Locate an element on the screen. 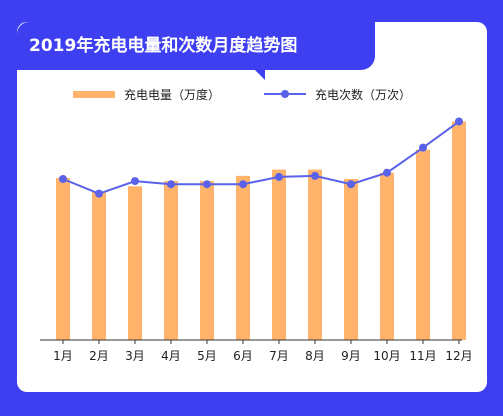 This screenshot has height=416, width=503. x-tick-label-2: 2月 is located at coordinates (99, 356).